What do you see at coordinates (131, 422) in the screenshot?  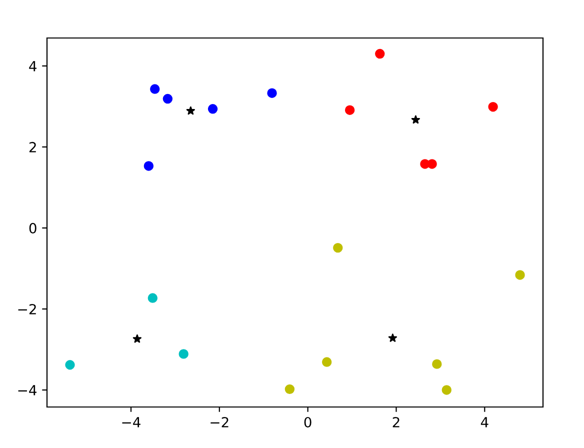 I see `x-tick-label: −4` at bounding box center [131, 422].